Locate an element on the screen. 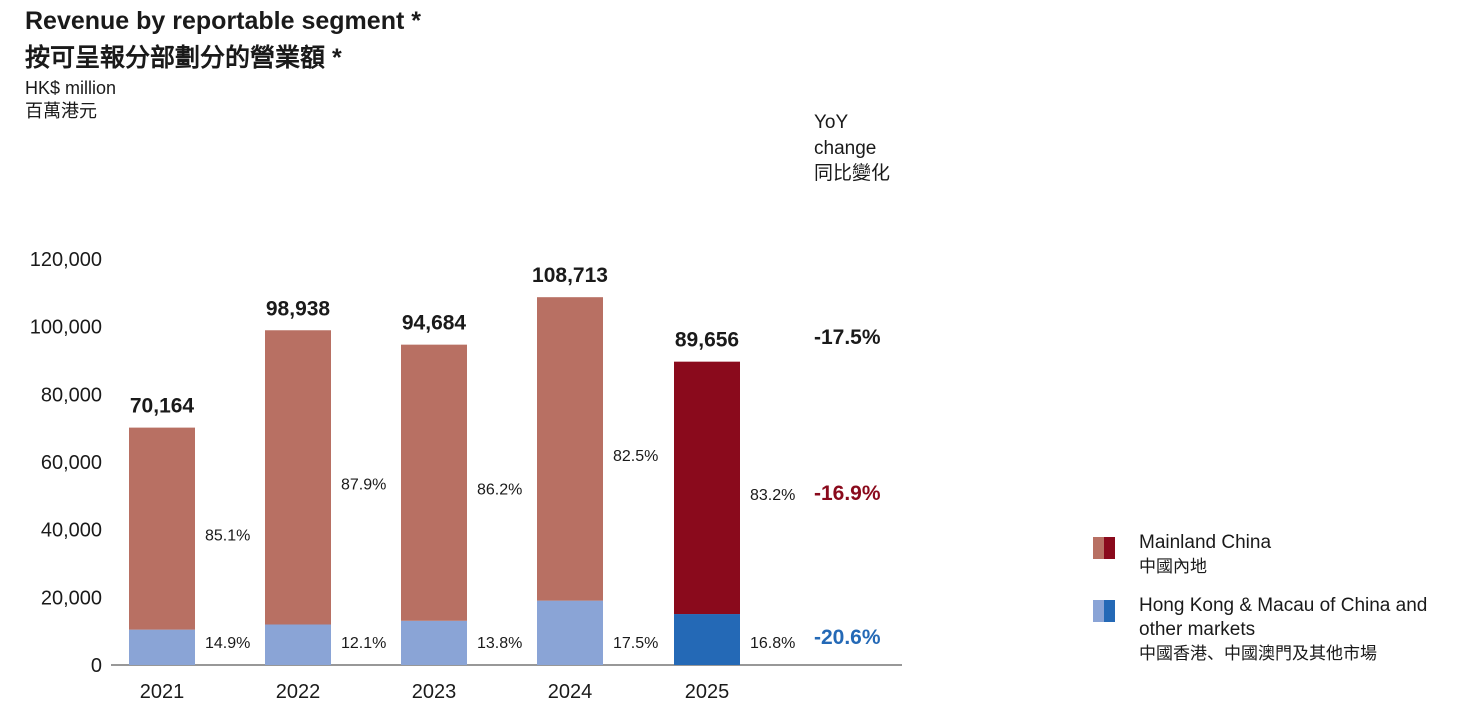  x-tick-label-2022: 2022 is located at coordinates (298, 692).